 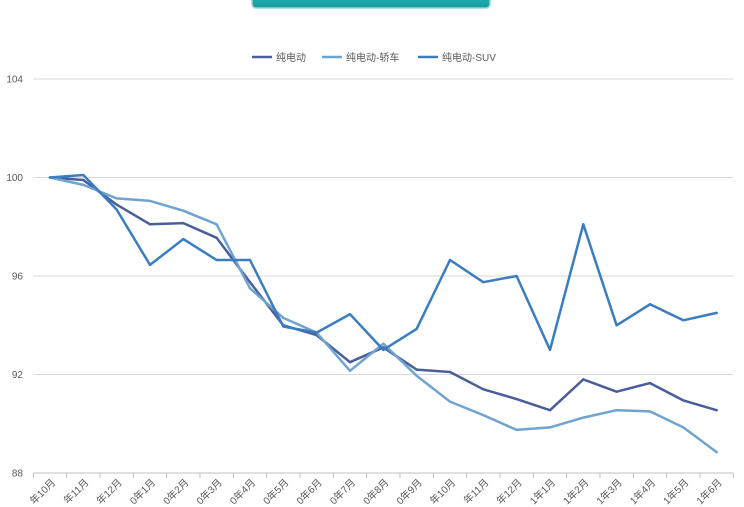 What do you see at coordinates (469, 57) in the screenshot?
I see `legend-label-bev-suv: 纯电动-SUV` at bounding box center [469, 57].